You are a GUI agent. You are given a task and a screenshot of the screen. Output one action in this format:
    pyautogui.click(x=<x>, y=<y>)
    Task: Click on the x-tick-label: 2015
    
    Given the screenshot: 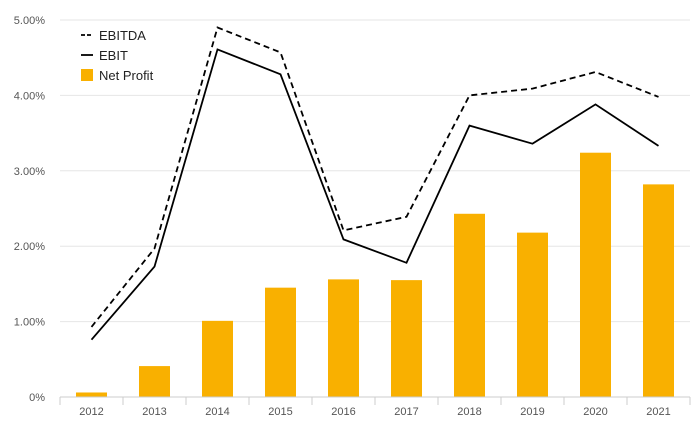 What is the action you would take?
    pyautogui.click(x=280, y=412)
    